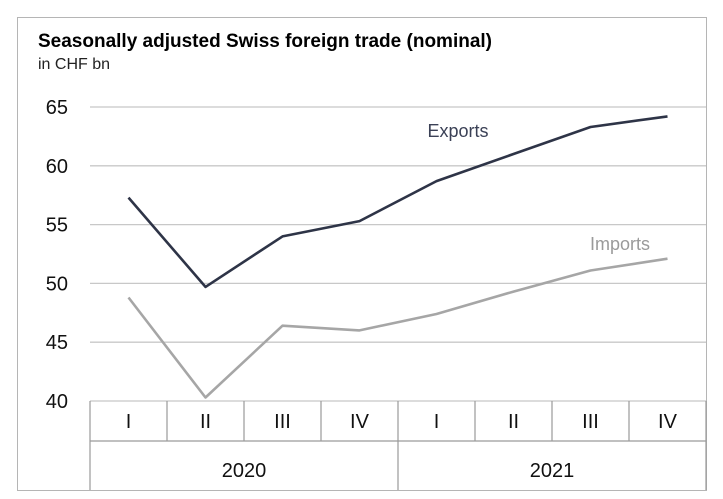 The image size is (723, 499). I want to click on y-tick-label: 60, so click(57, 167).